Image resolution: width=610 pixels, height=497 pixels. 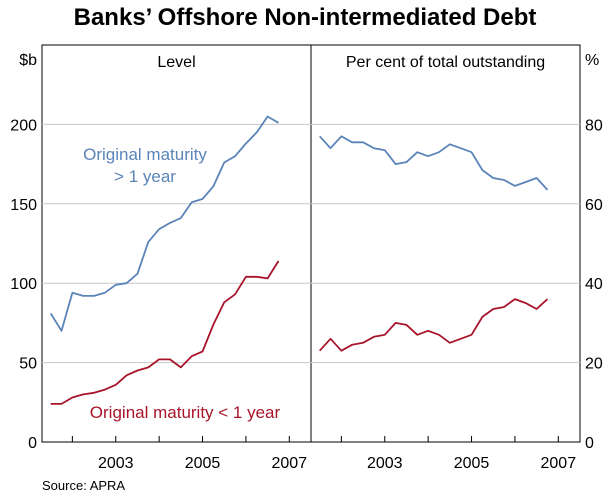 What do you see at coordinates (23, 205) in the screenshot?
I see `y-tick-label: 150` at bounding box center [23, 205].